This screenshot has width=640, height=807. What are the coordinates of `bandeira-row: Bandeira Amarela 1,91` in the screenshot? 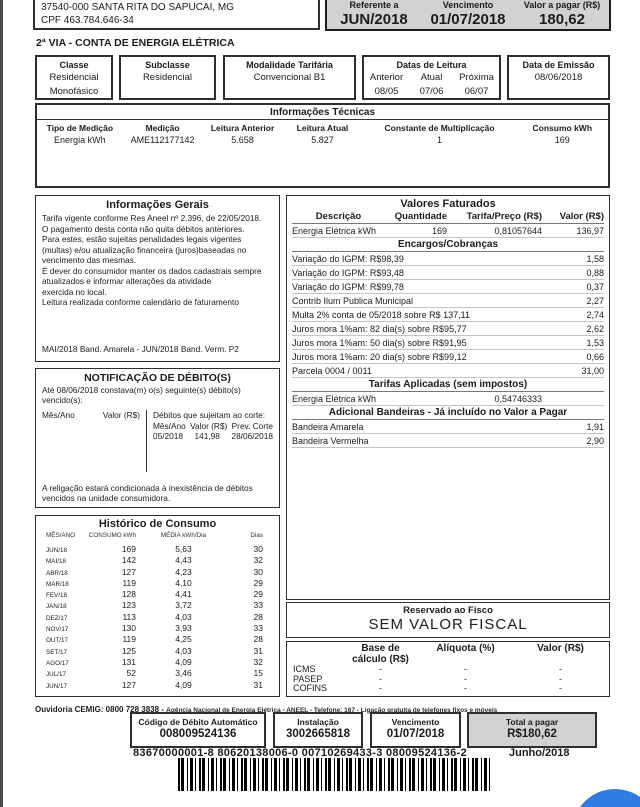 It's located at (448, 427).